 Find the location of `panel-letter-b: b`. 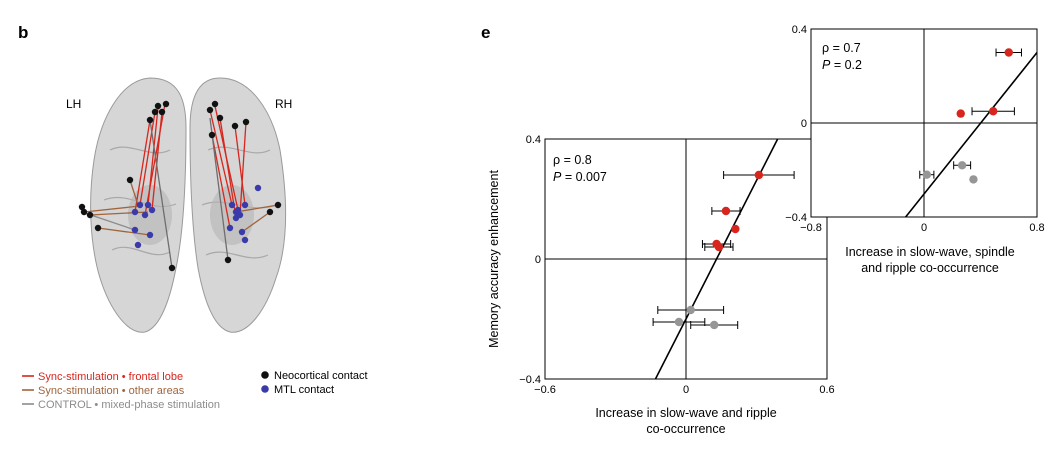

panel-letter-b: b is located at coordinates (23, 32).